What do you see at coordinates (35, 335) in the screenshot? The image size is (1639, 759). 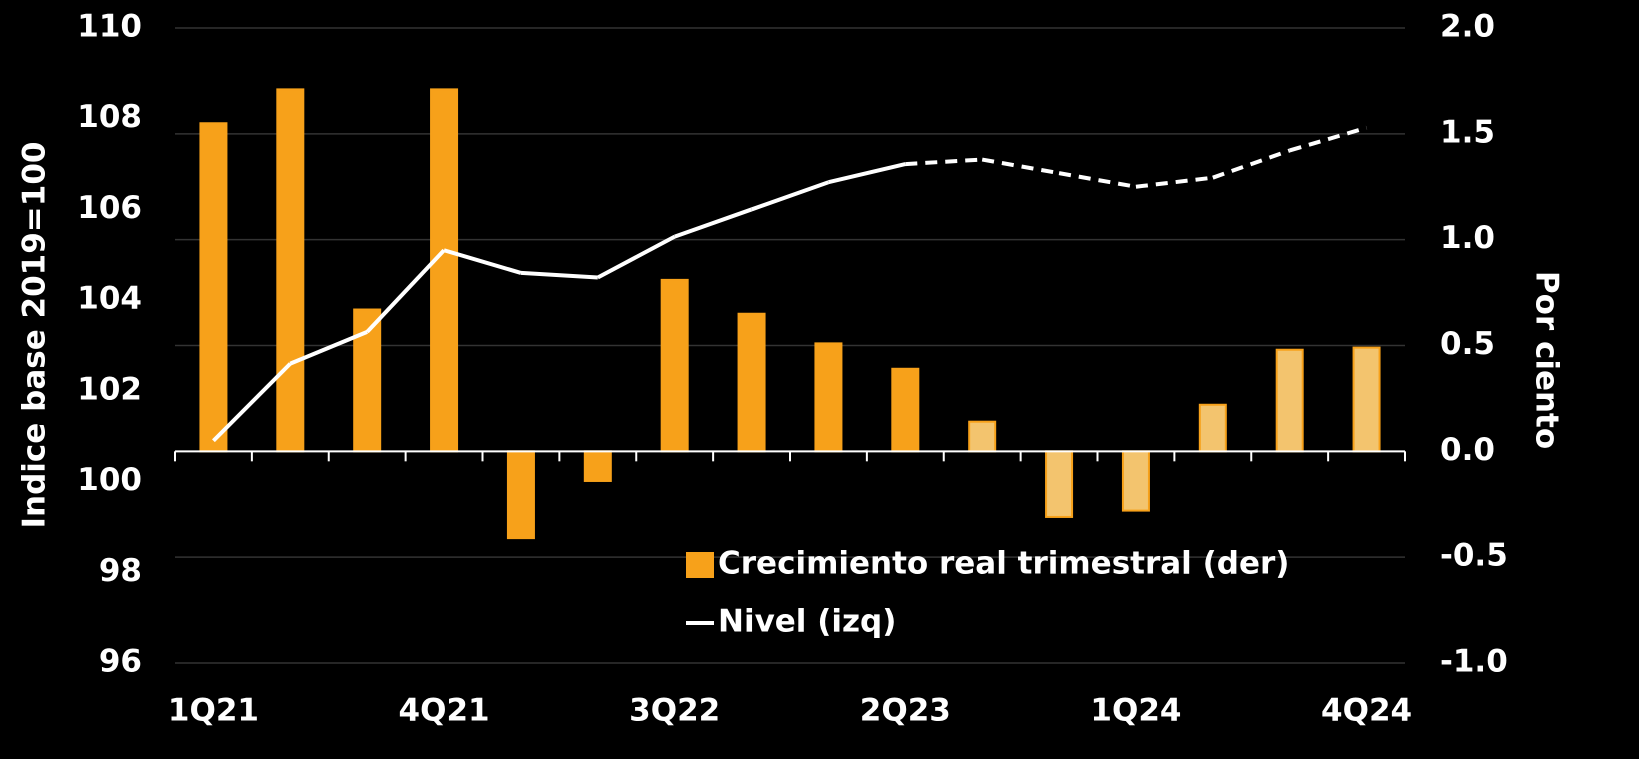 I see `y-axis-label: Indice base 2019=100` at bounding box center [35, 335].